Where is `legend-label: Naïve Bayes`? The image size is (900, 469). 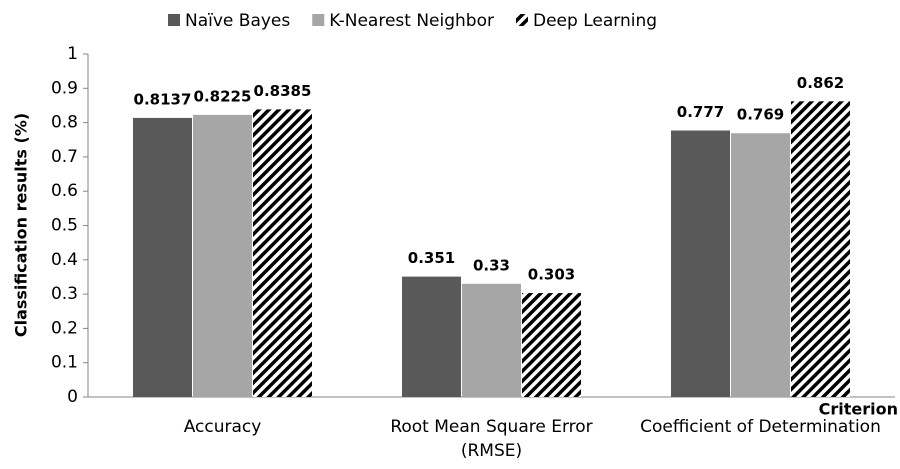 legend-label: Naïve Bayes is located at coordinates (237, 21).